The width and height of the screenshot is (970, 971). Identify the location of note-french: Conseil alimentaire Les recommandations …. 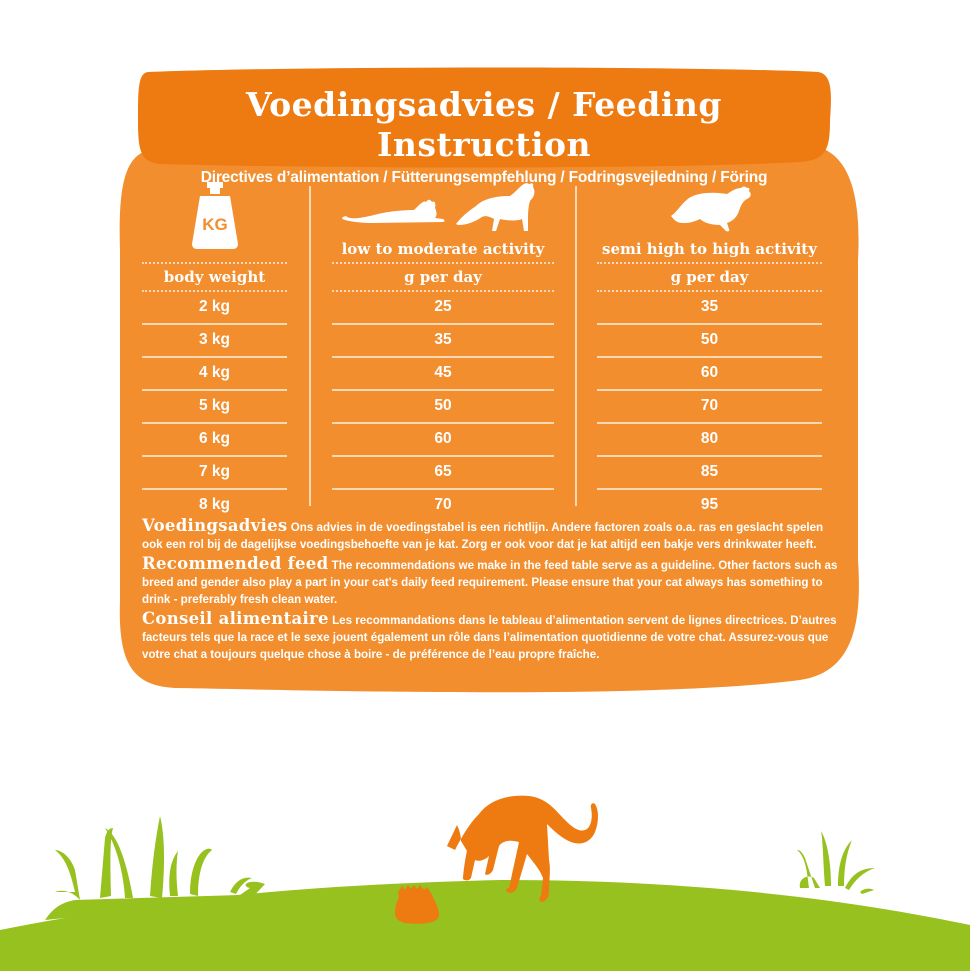
(489, 635).